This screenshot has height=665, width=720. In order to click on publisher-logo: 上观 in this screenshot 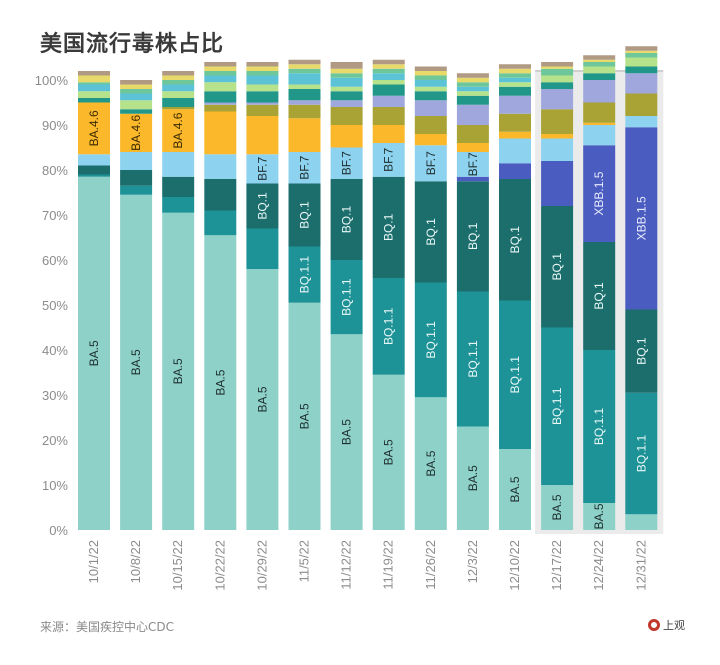, I will do `click(666, 625)`.